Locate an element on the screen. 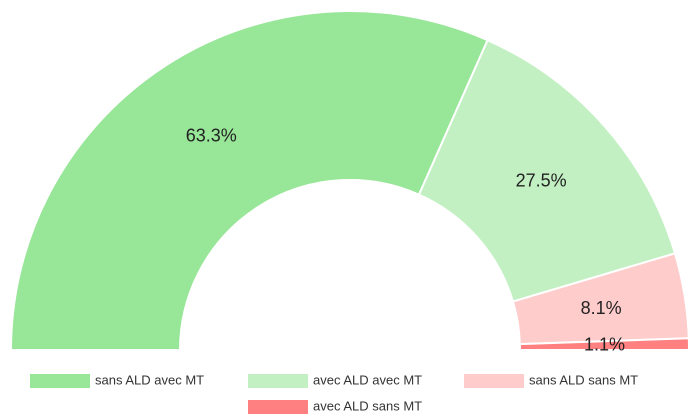 Image resolution: width=689 pixels, height=416 pixels. legend-label: sans ALD sans MT is located at coordinates (583, 379).